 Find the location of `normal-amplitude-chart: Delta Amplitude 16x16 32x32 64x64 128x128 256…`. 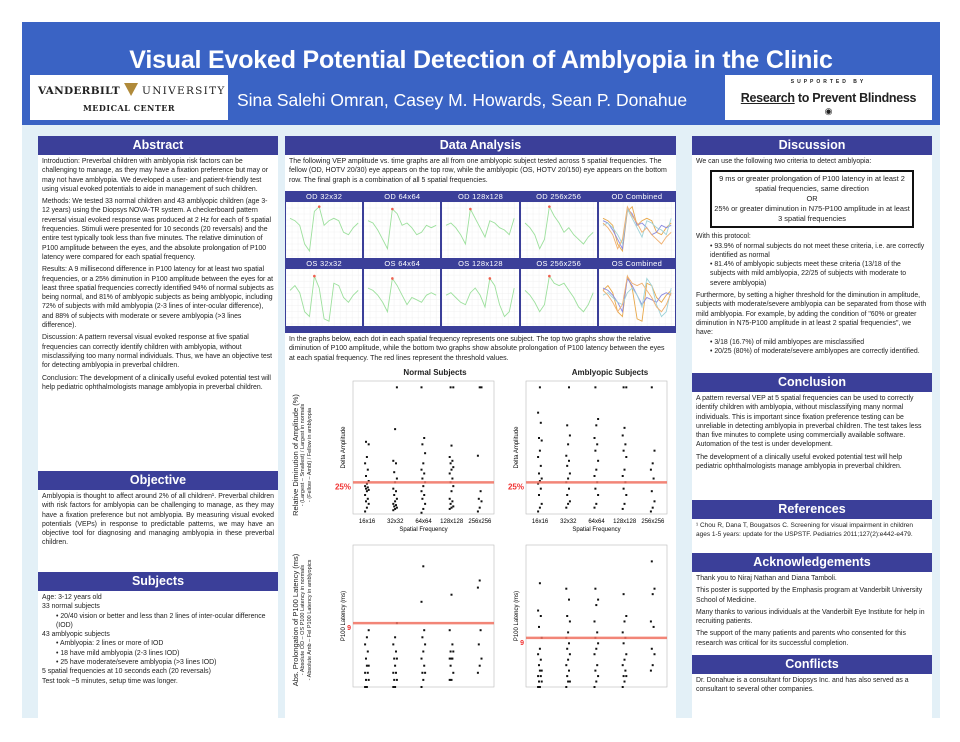

normal-amplitude-chart: Delta Amplitude 16x16 32x32 64x64 128x128 256… is located at coordinates (415, 456).